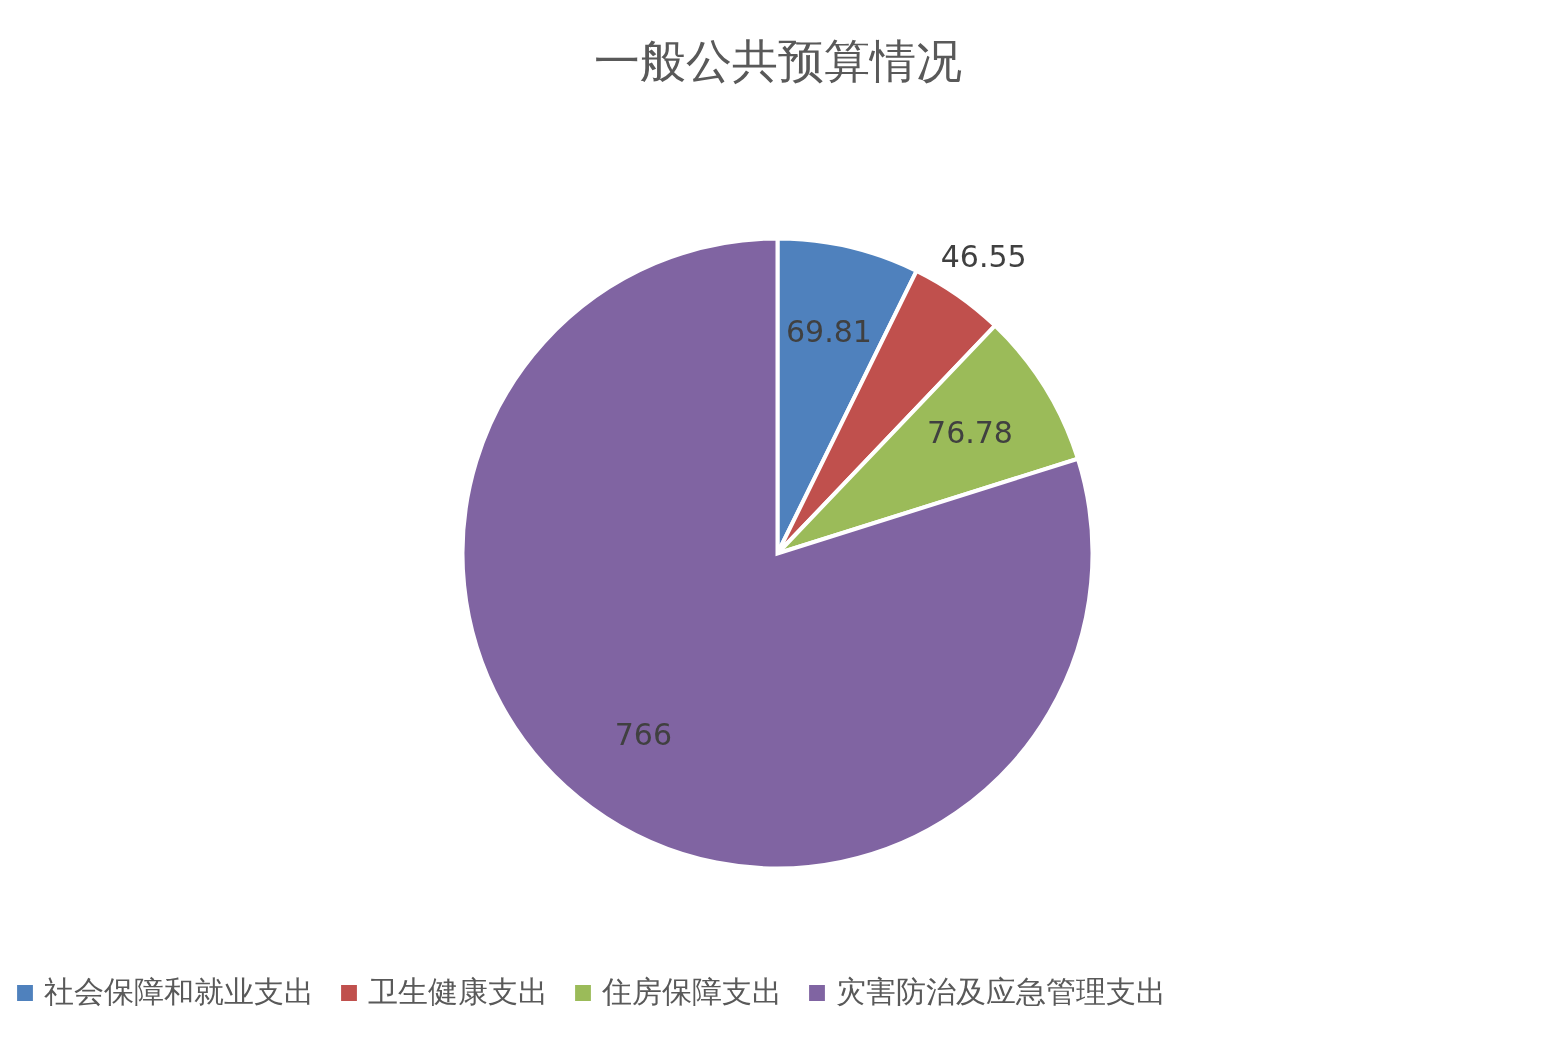 The image size is (1555, 1038). What do you see at coordinates (828, 331) in the screenshot?
I see `data-label: 69.81` at bounding box center [828, 331].